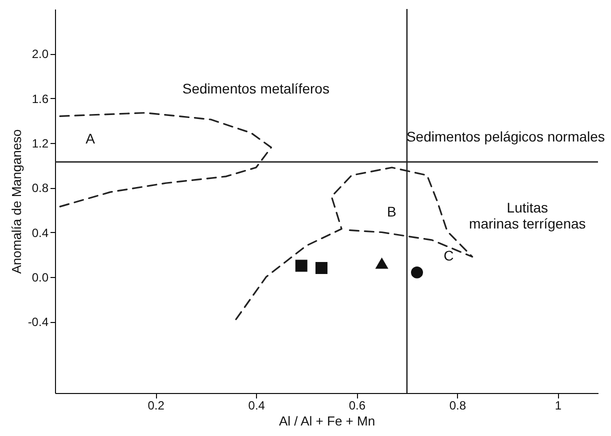 Image resolution: width=611 pixels, height=436 pixels. Describe the element at coordinates (256, 88) in the screenshot. I see `annotation: Sedimentos metalíferos` at that location.